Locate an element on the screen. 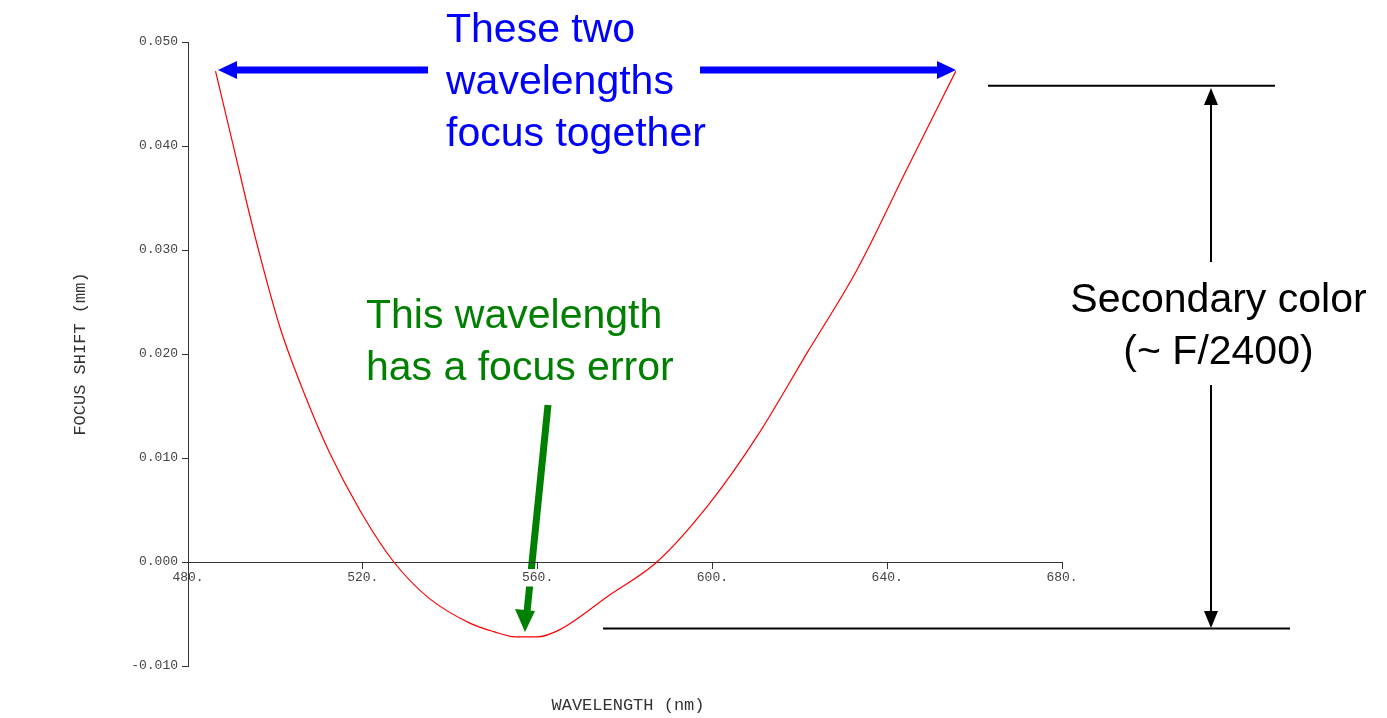 This screenshot has width=1387, height=718. x-tick-label: 680. is located at coordinates (1062, 578).